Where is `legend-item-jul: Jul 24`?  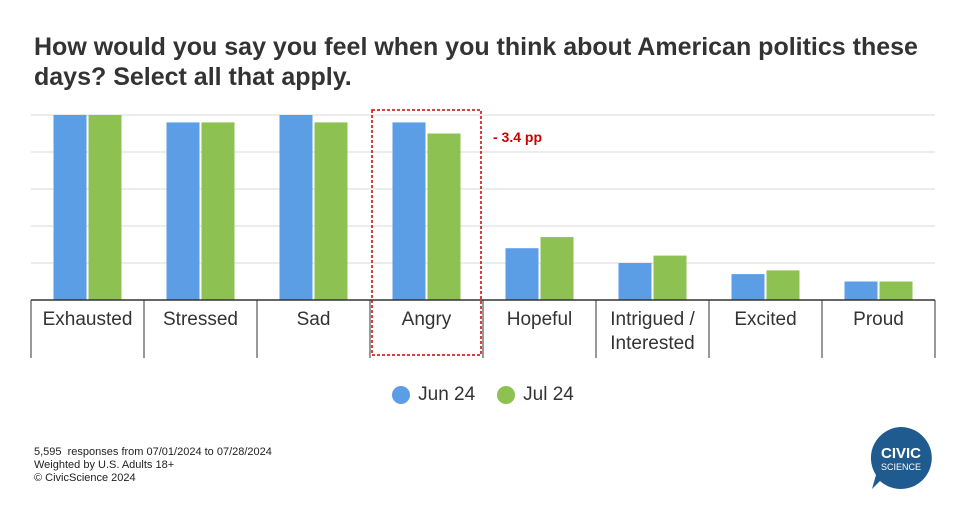
legend-item-jul: Jul 24 is located at coordinates (535, 395).